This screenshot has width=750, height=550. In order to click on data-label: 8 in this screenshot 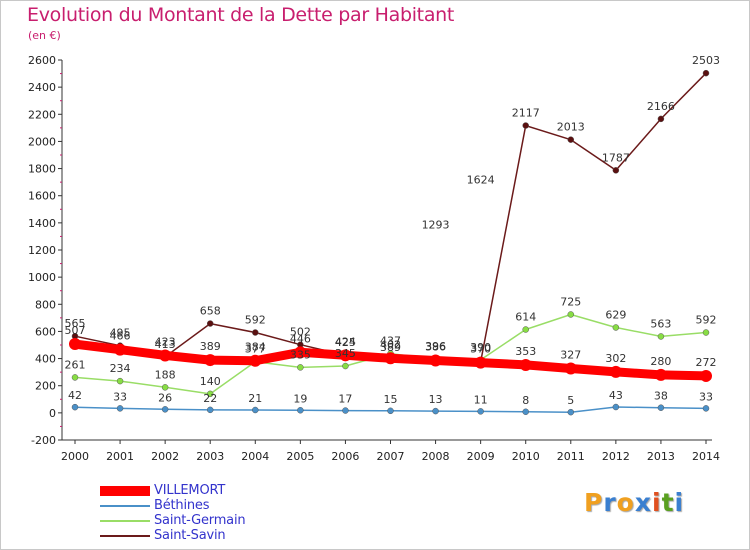, I will do `click(525, 400)`.